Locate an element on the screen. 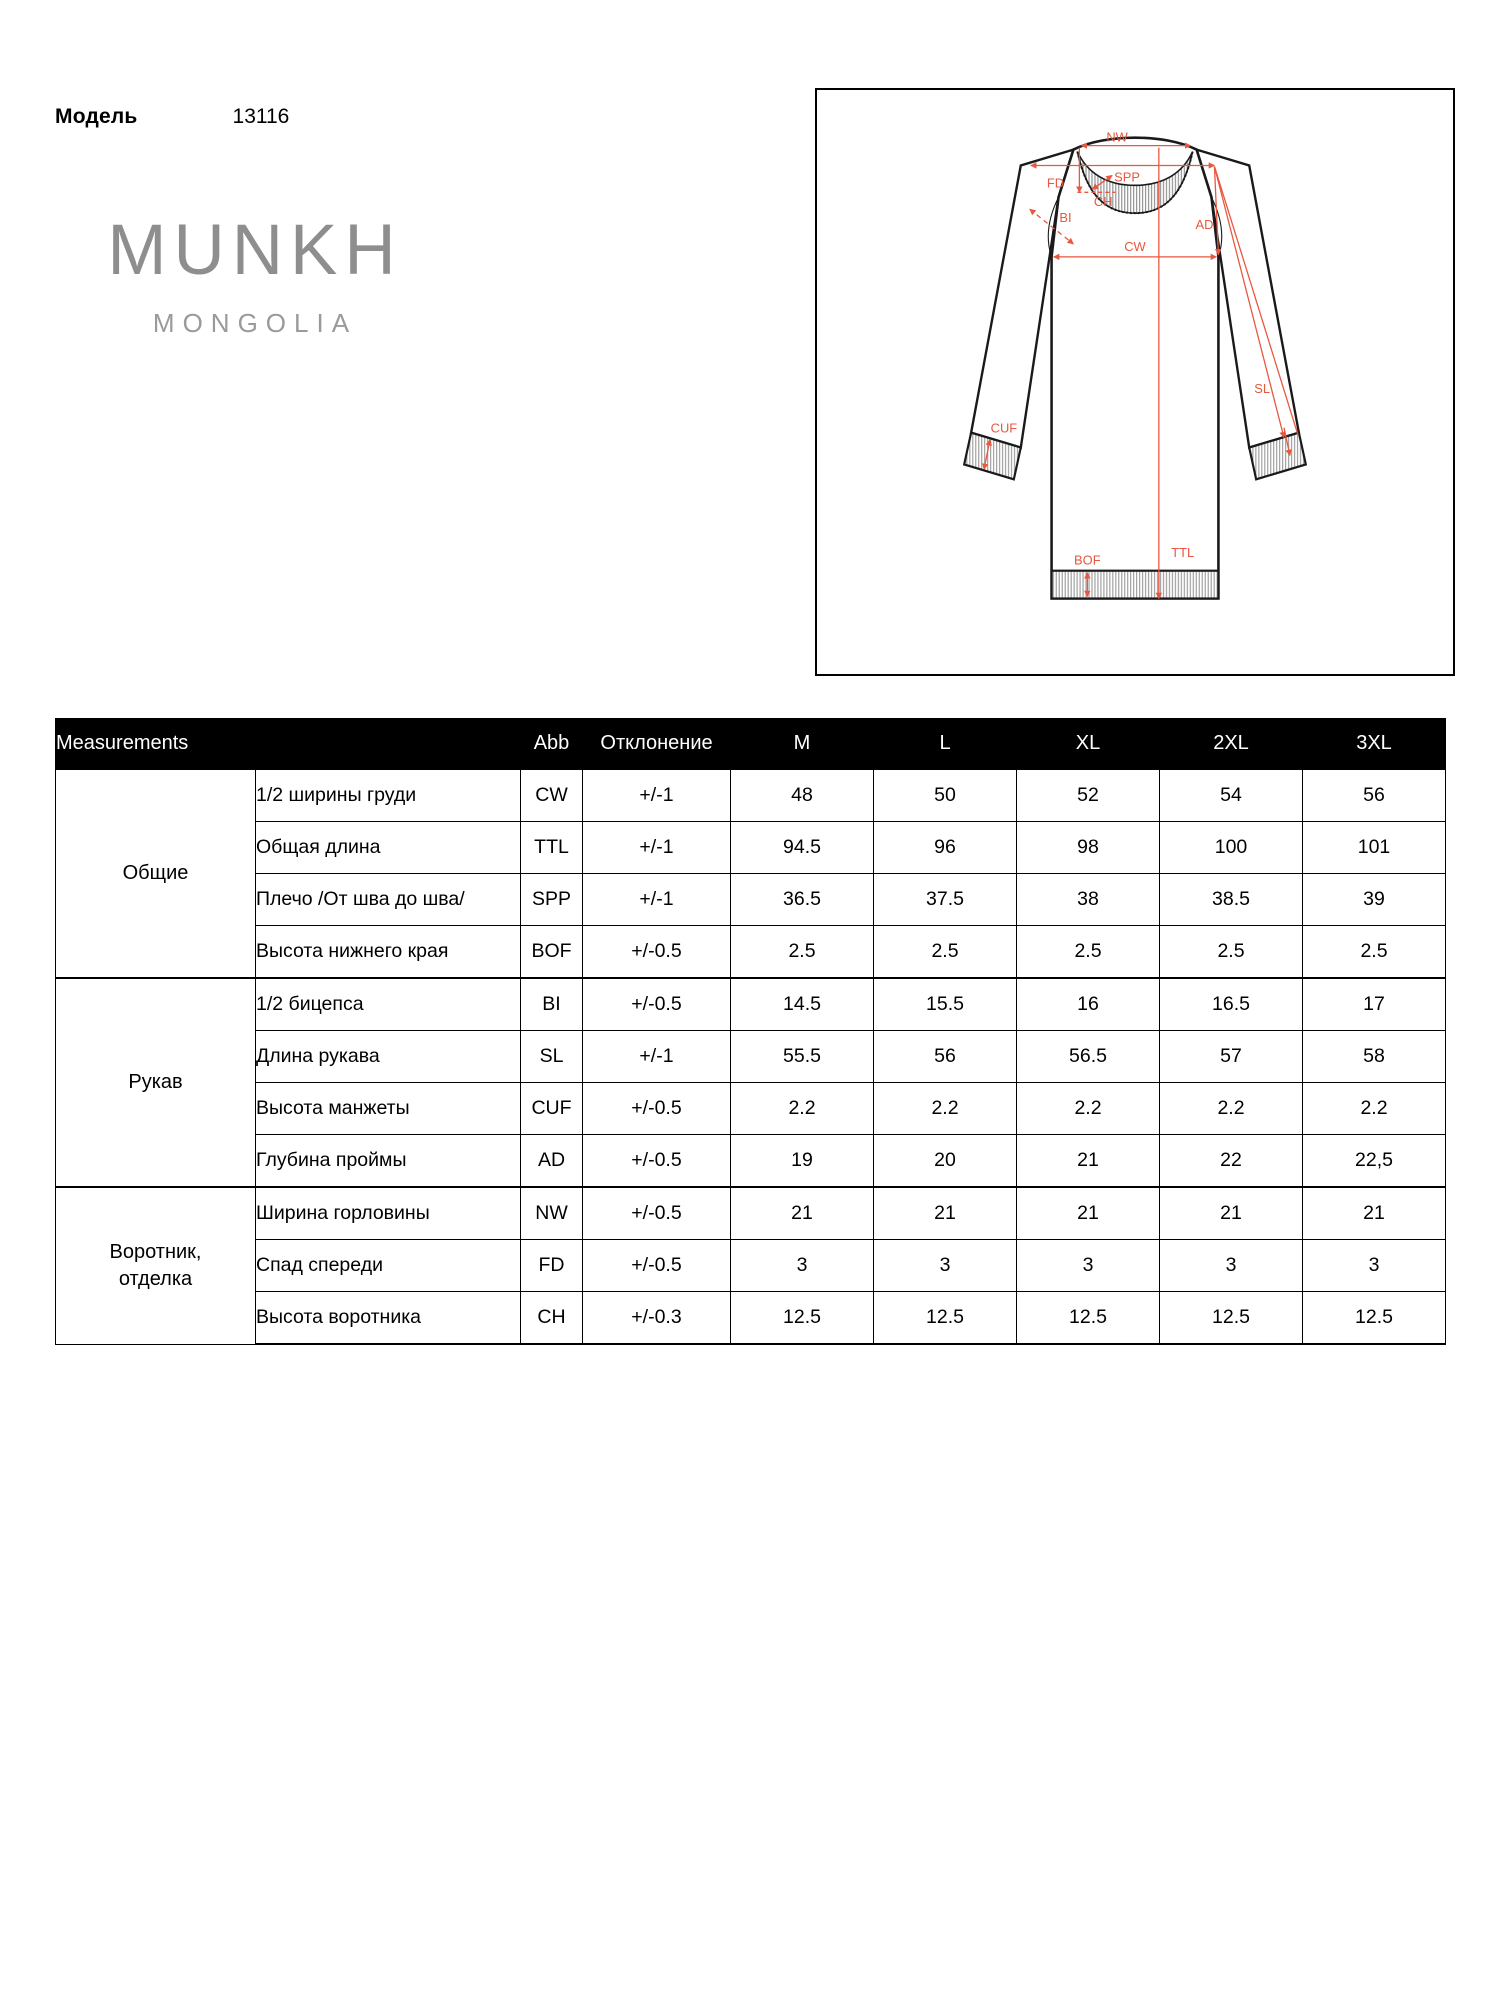 The image size is (1500, 2000). measurement-value-xxxl: 101 is located at coordinates (1374, 847).